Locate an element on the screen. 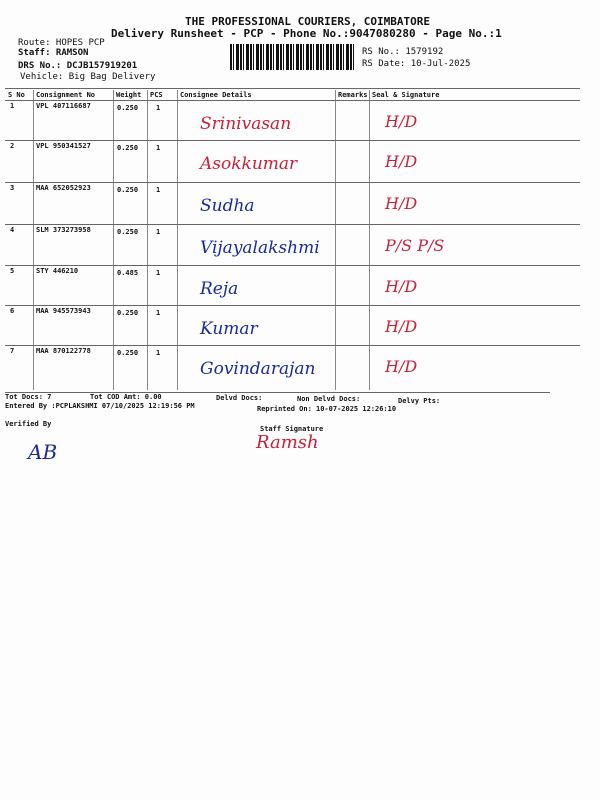 This screenshot has width=600, height=800. table-top-border is located at coordinates (292, 88).